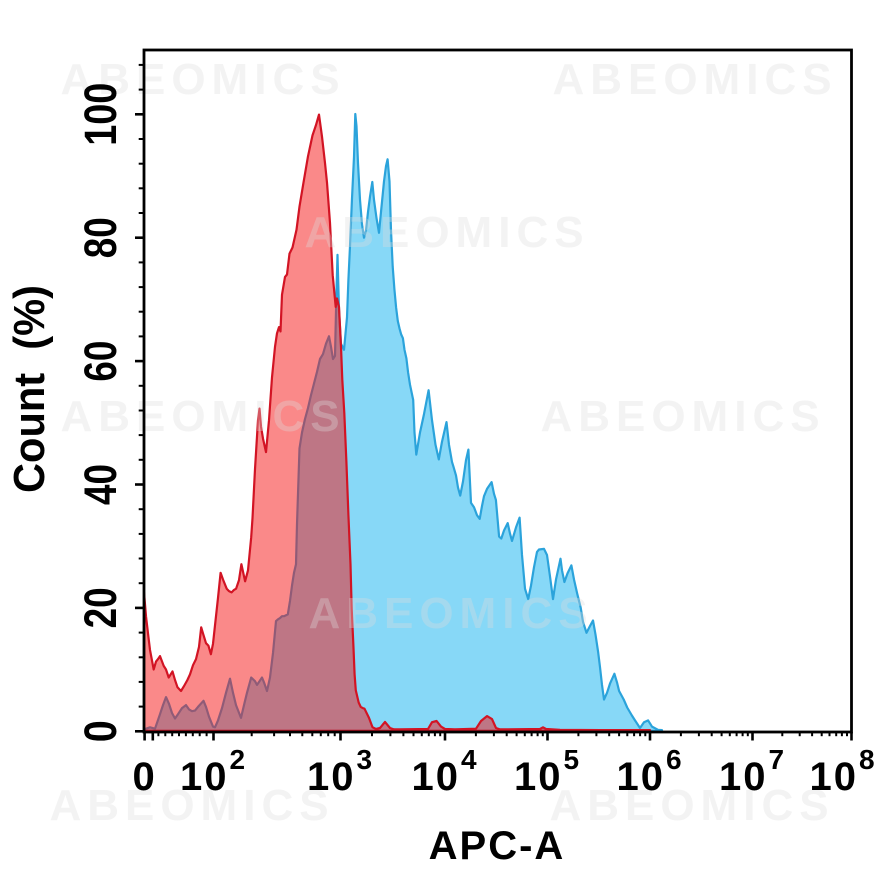  I want to click on svg-text: 40, so click(100, 484).